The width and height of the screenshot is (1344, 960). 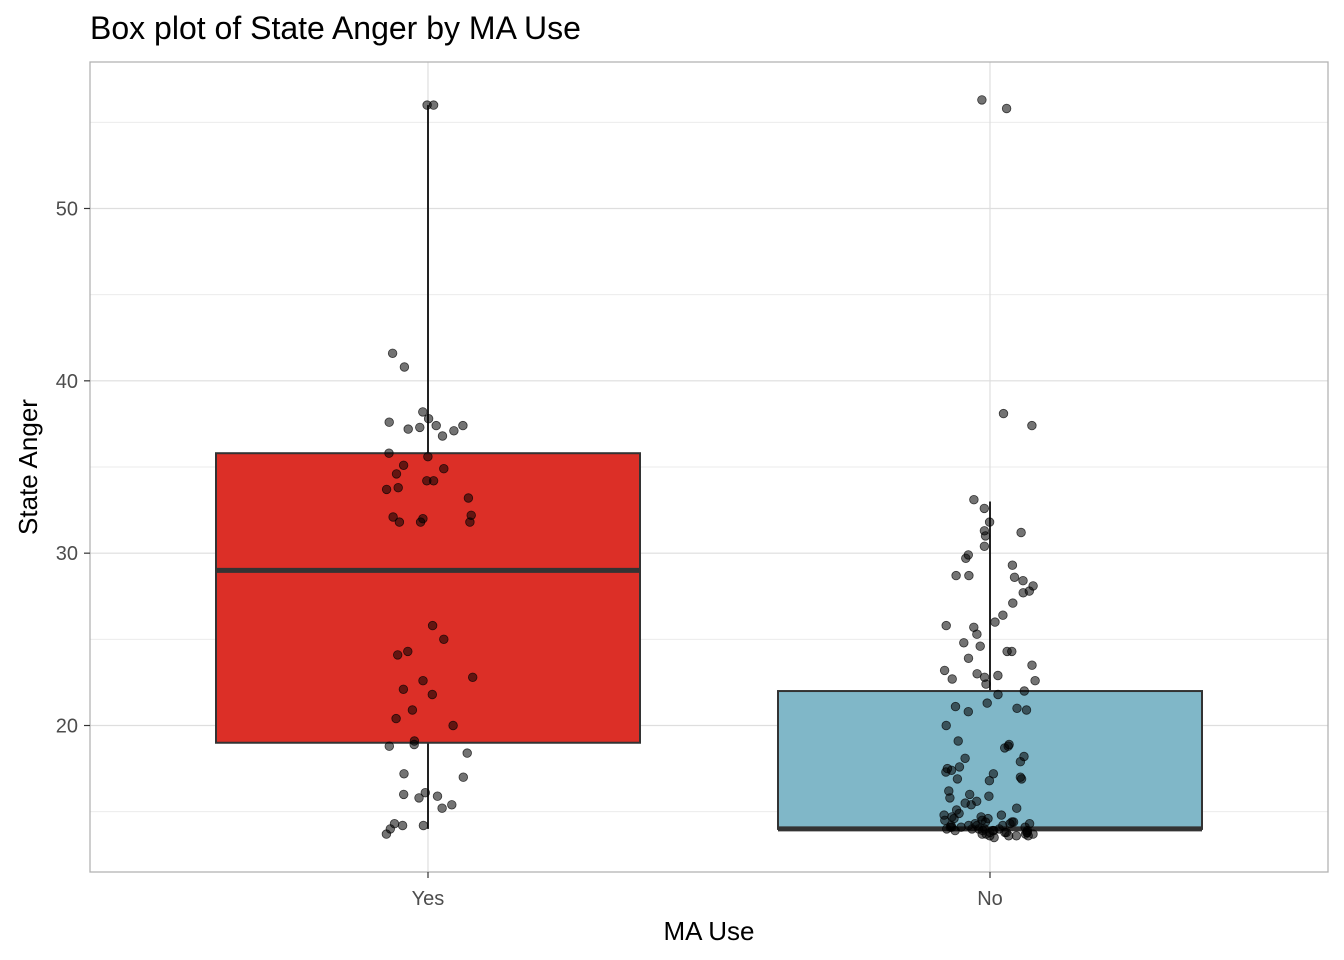 What do you see at coordinates (28, 467) in the screenshot?
I see `y-axis-label: State Anger` at bounding box center [28, 467].